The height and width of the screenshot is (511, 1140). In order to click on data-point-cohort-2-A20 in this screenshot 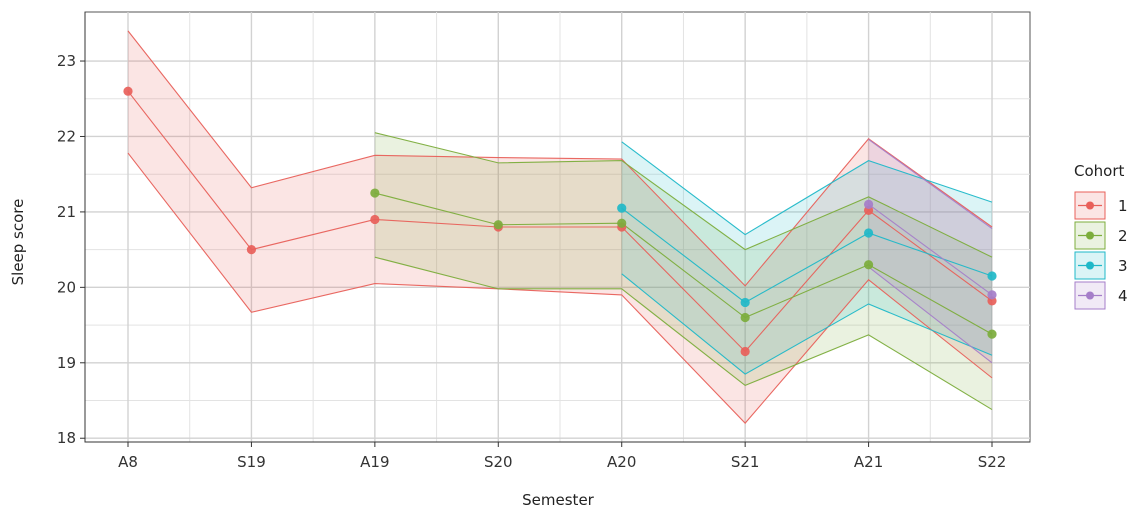, I will do `click(622, 223)`.